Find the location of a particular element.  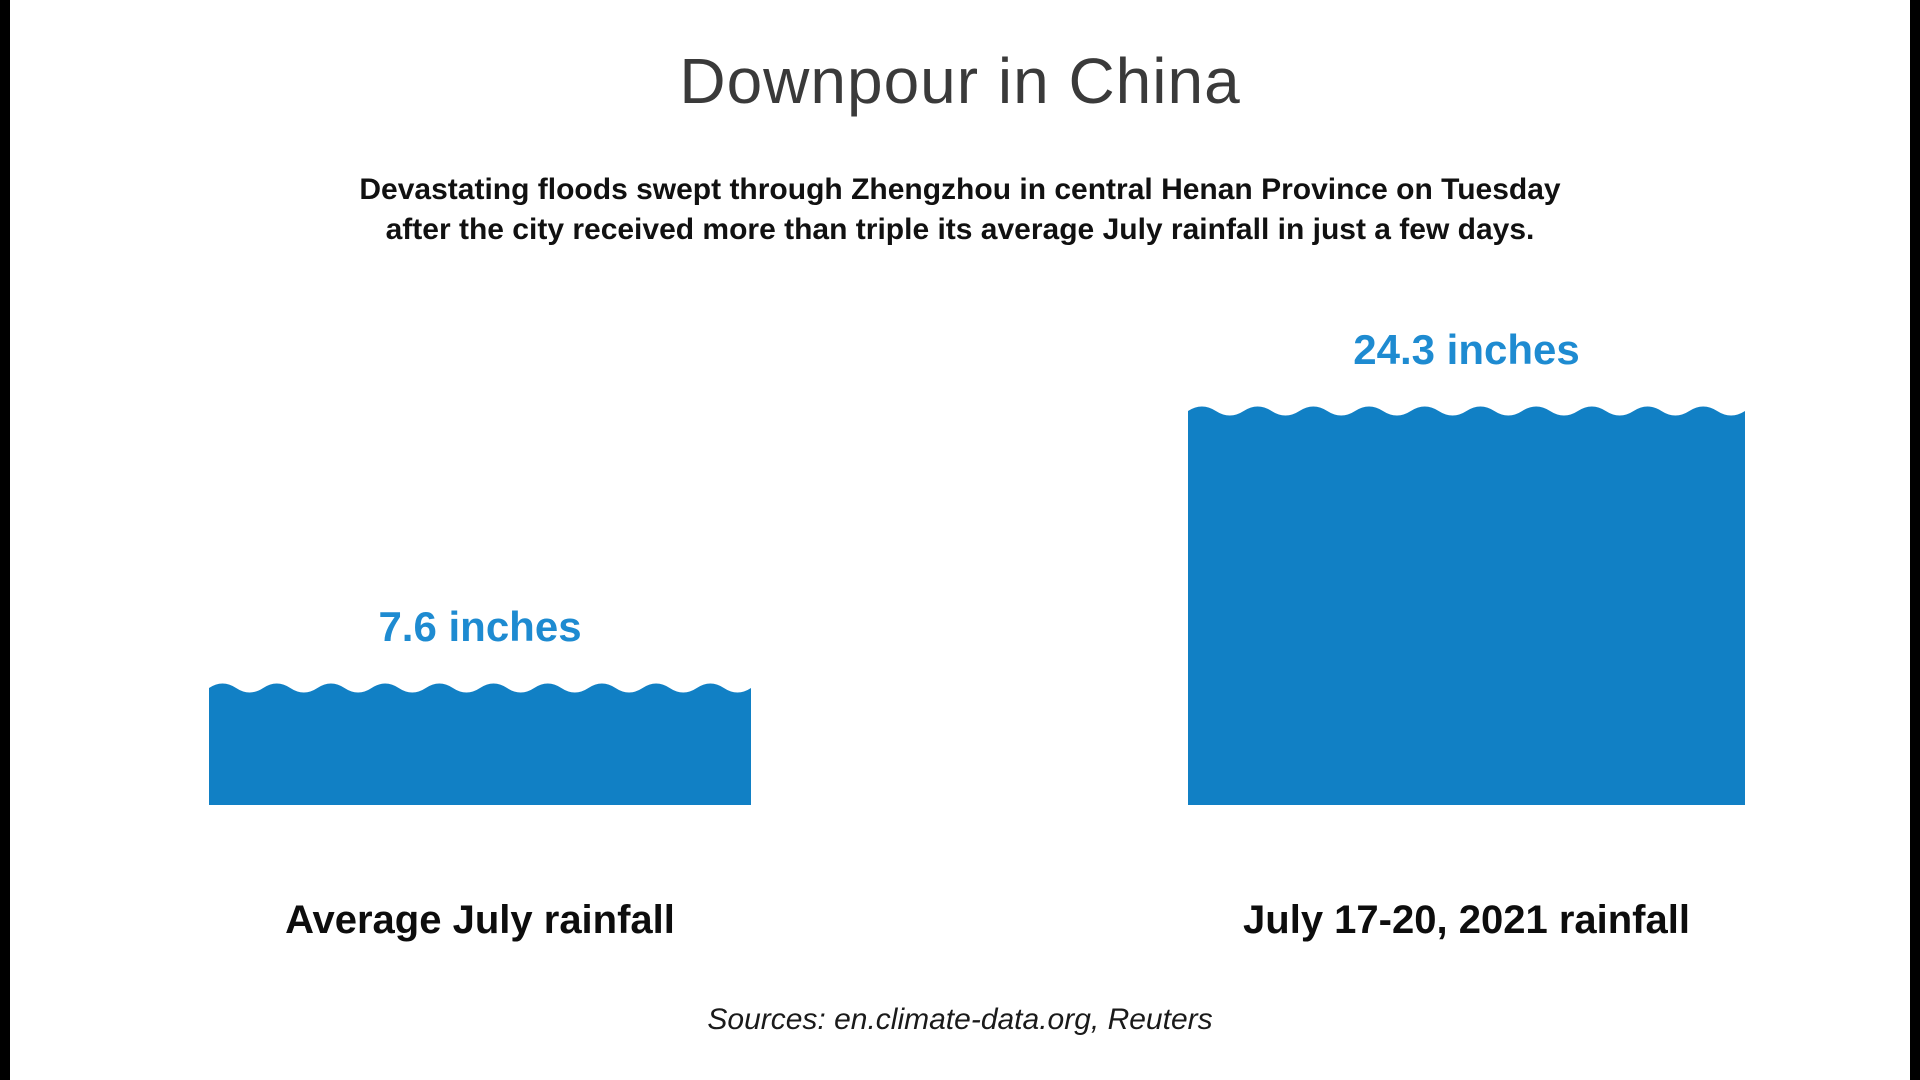

bar-average-july-rainfall: 7.6 inches is located at coordinates (480, 704).